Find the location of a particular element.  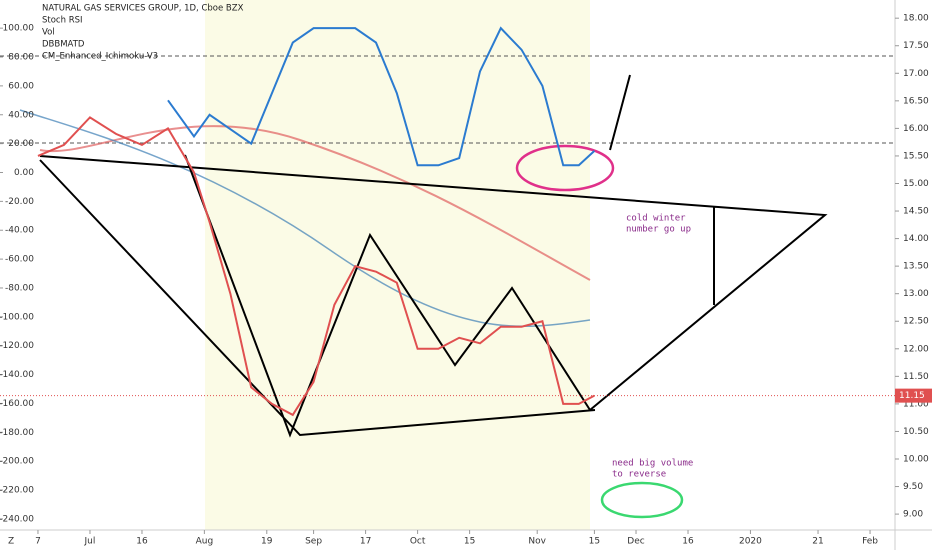

y-tick-label: 13.00 is located at coordinates (916, 294).